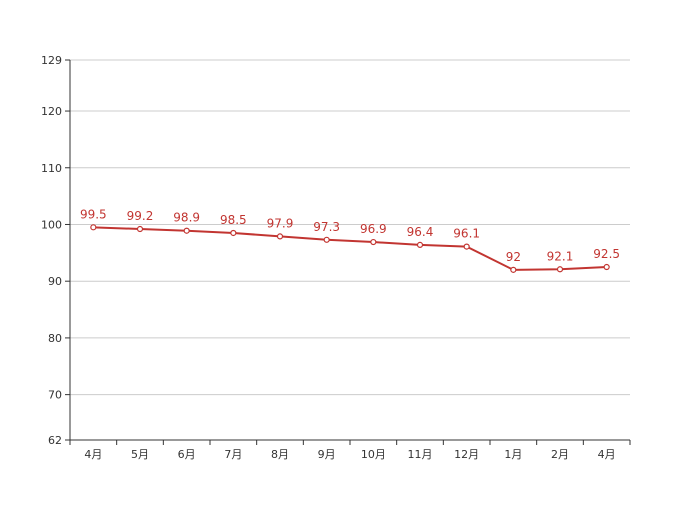 The height and width of the screenshot is (505, 700). Describe the element at coordinates (350, 450) in the screenshot. I see `x-axis-ticks: 4月 5月 6月 7月 8月 9月 10月 11月 12月 1月 2月 4月` at that location.